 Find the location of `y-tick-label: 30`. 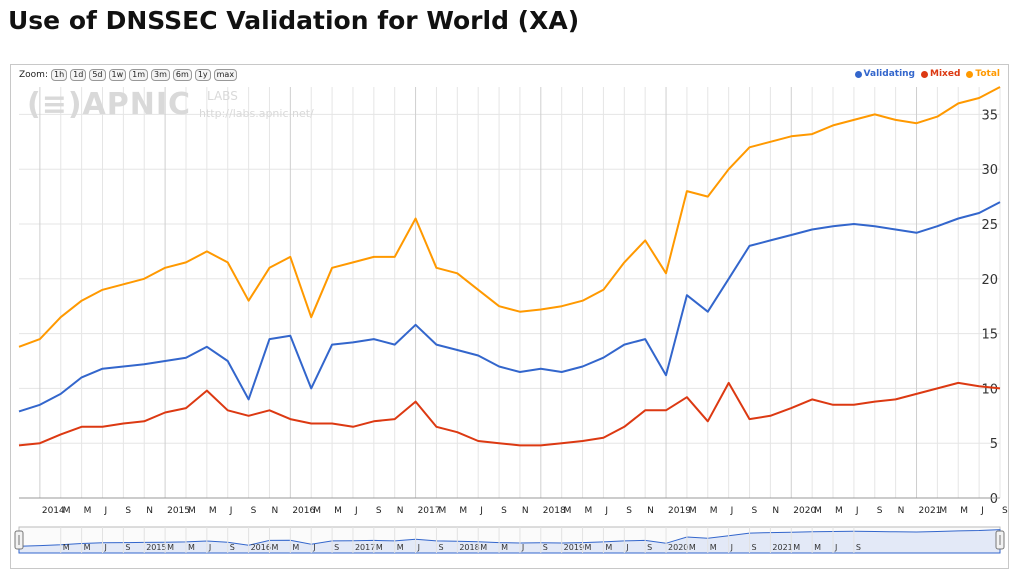

y-tick-label: 30 is located at coordinates (989, 170).